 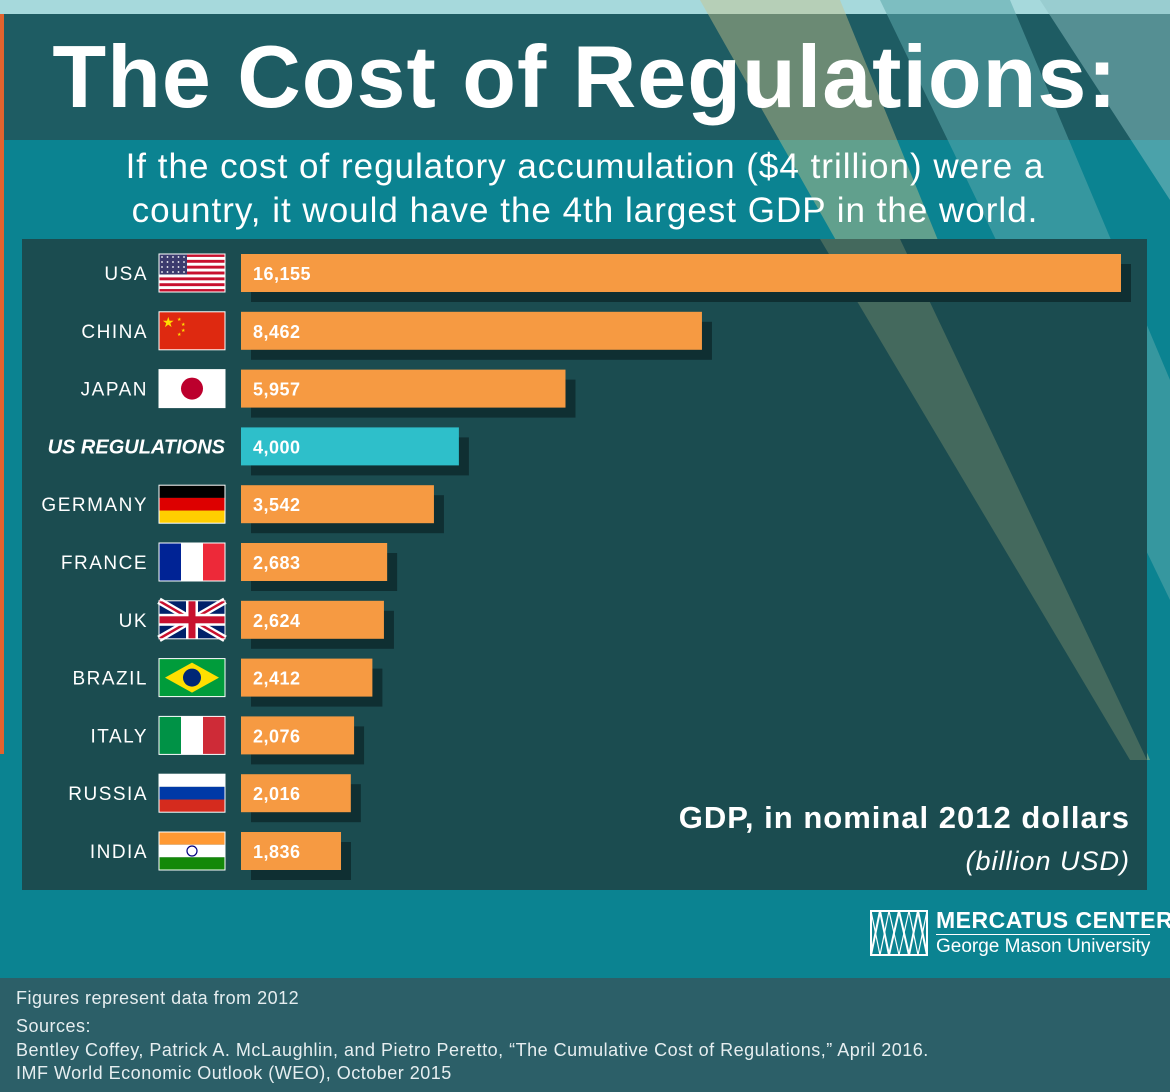 I want to click on footer-note: Figures represent data from 2012, so click(x=158, y=998).